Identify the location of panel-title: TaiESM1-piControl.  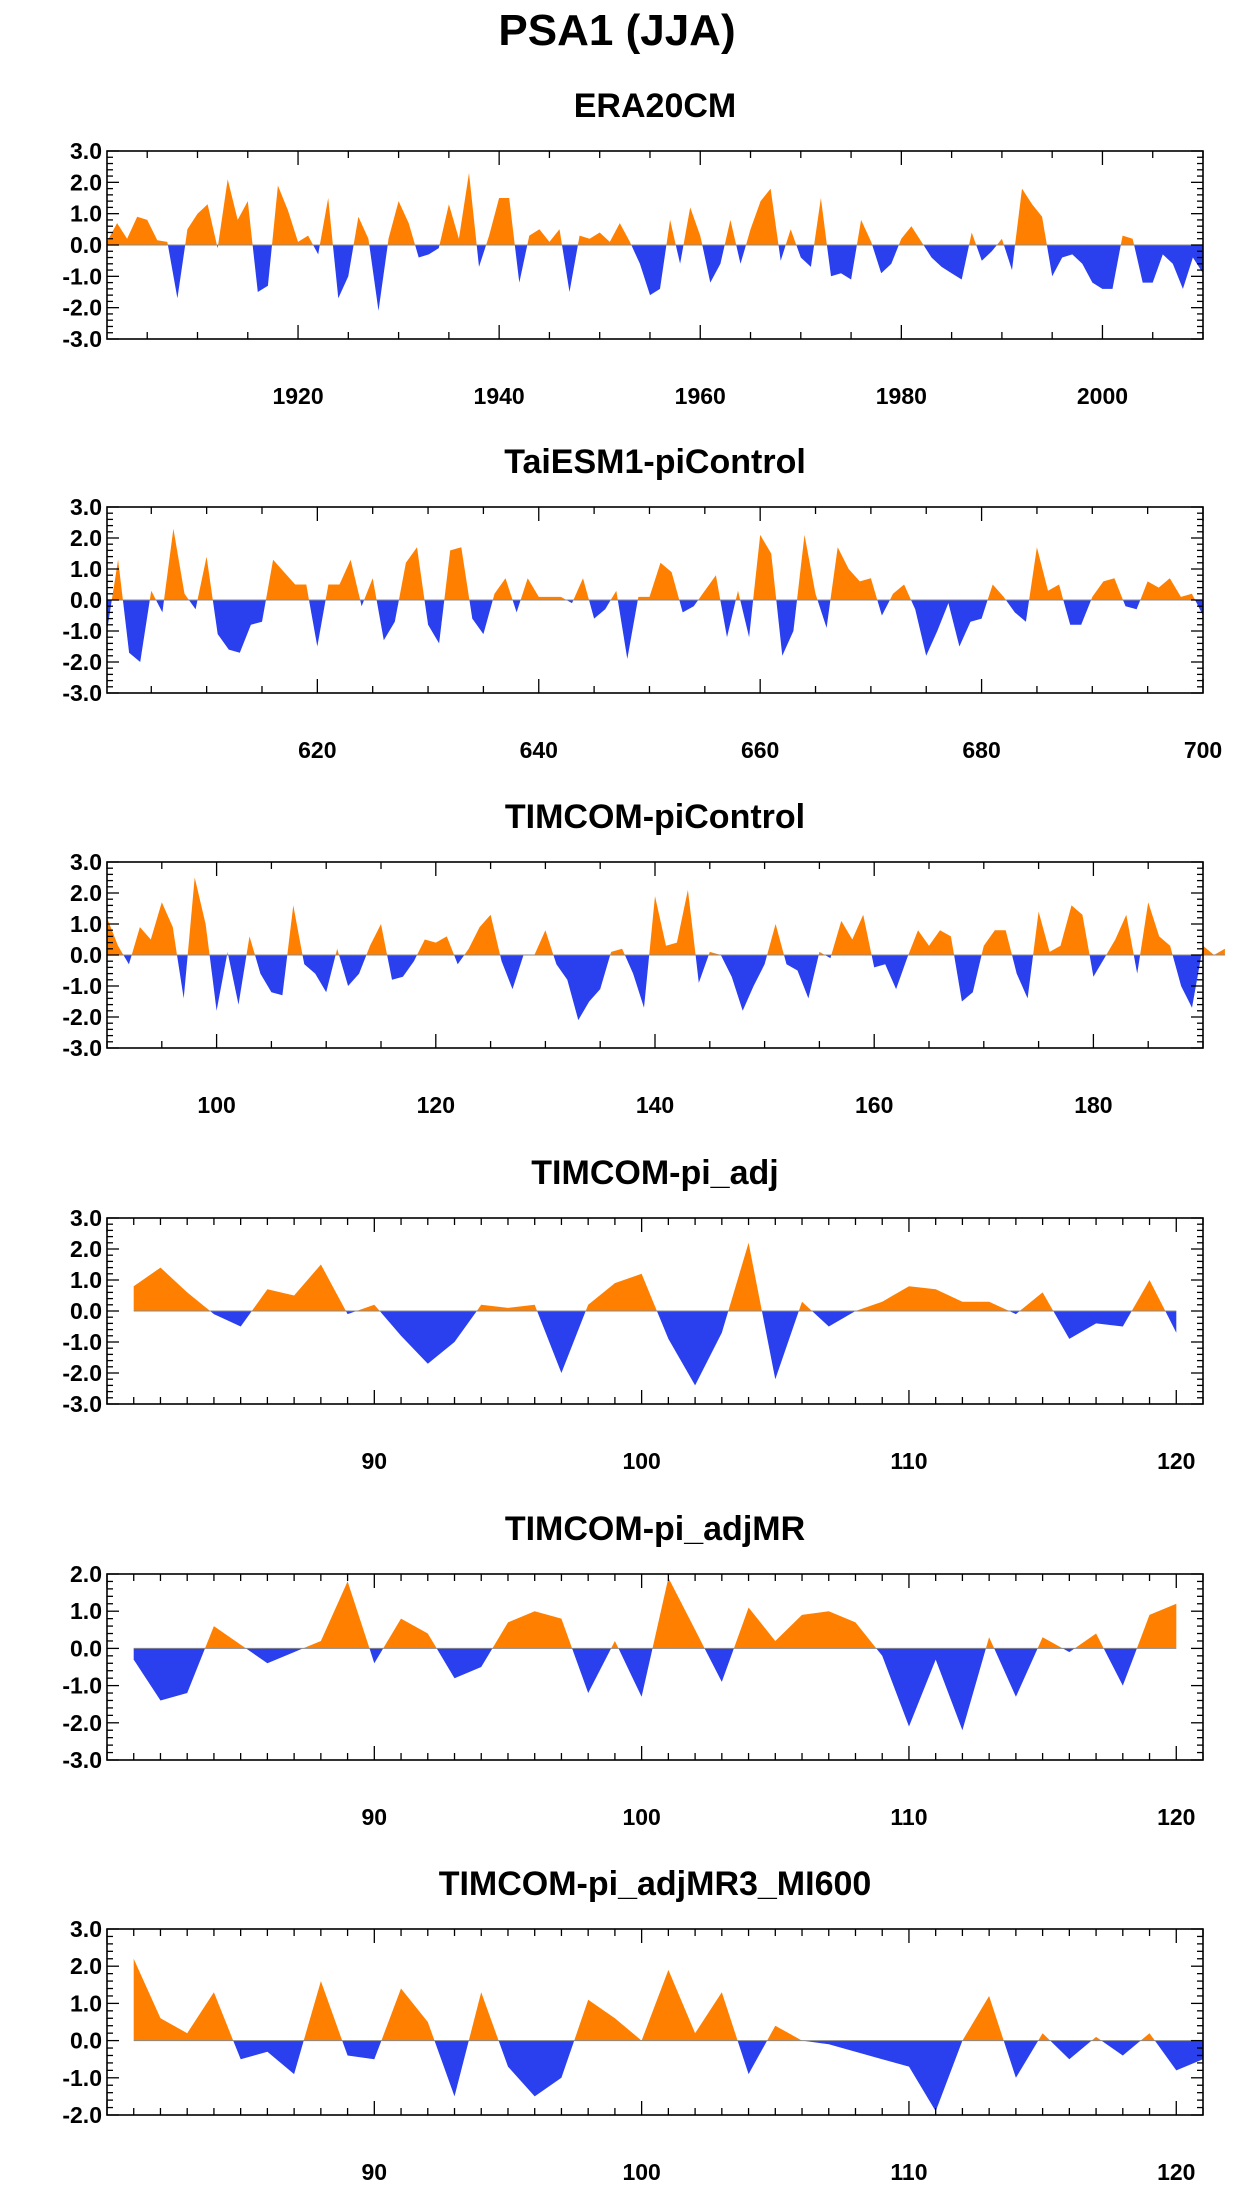
(655, 462).